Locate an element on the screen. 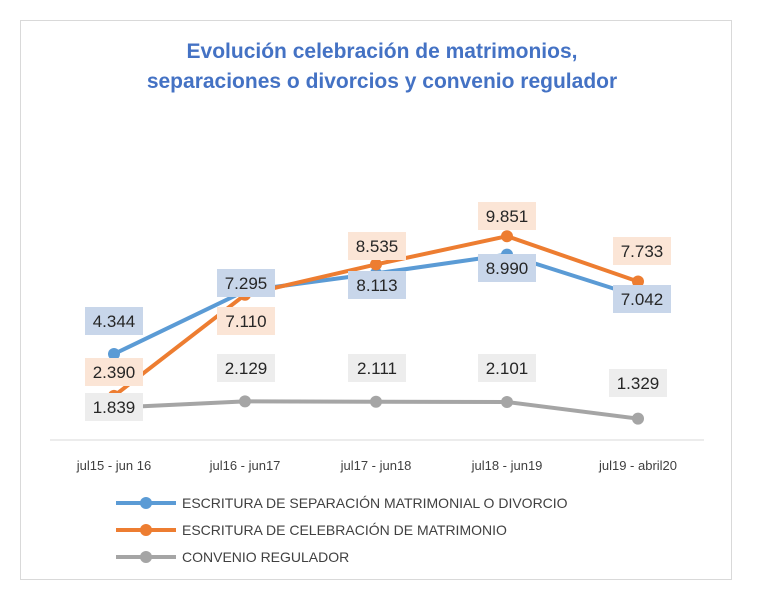 This screenshot has height=604, width=764. x-tick-label: jul16 - jun17 is located at coordinates (245, 465).